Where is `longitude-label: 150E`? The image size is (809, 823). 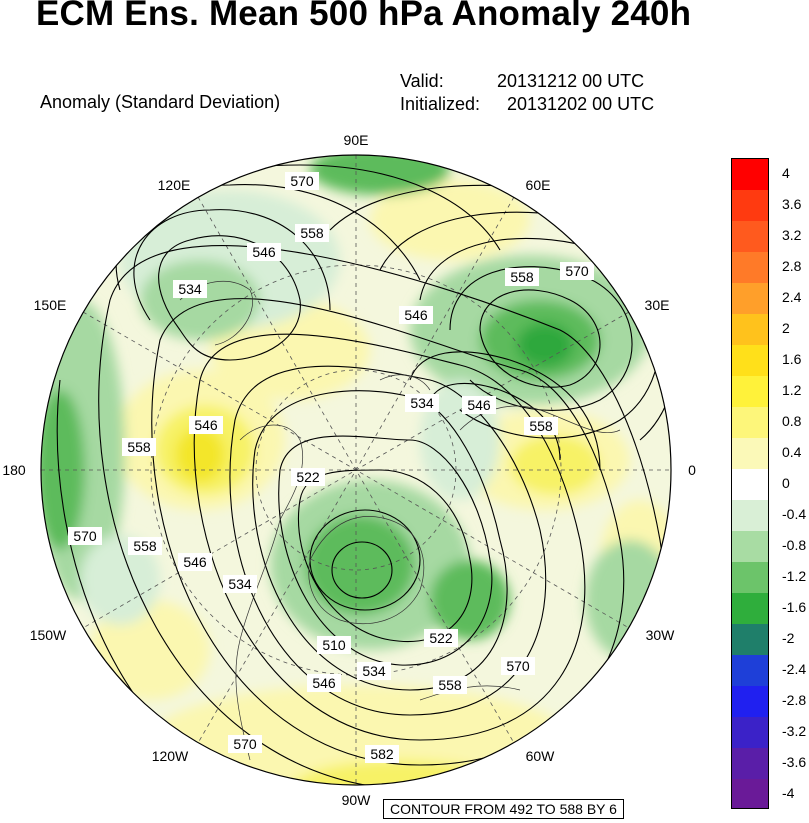
longitude-label: 150E is located at coordinates (50, 305).